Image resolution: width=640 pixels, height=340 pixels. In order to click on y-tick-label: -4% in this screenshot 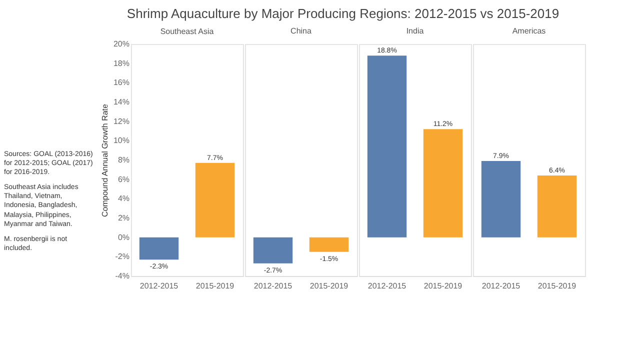, I will do `click(122, 276)`.